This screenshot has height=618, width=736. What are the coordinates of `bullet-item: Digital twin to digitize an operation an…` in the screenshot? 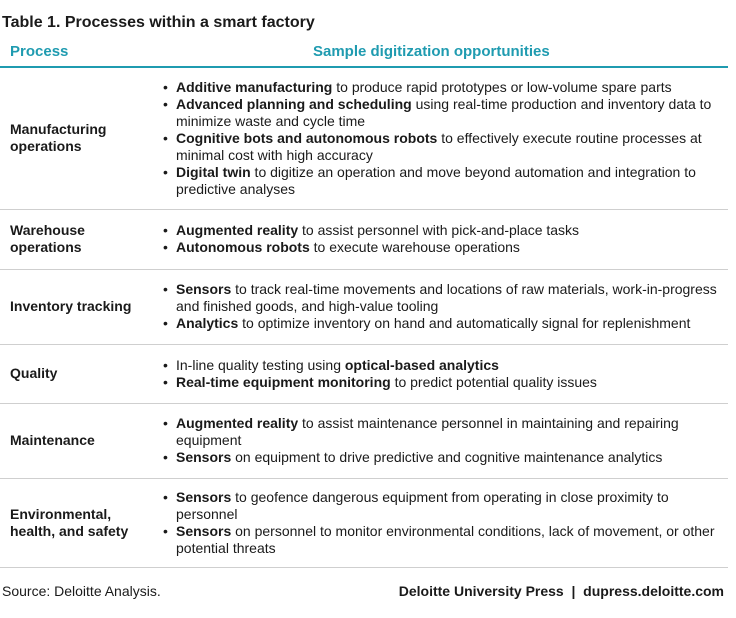 It's located at (445, 180).